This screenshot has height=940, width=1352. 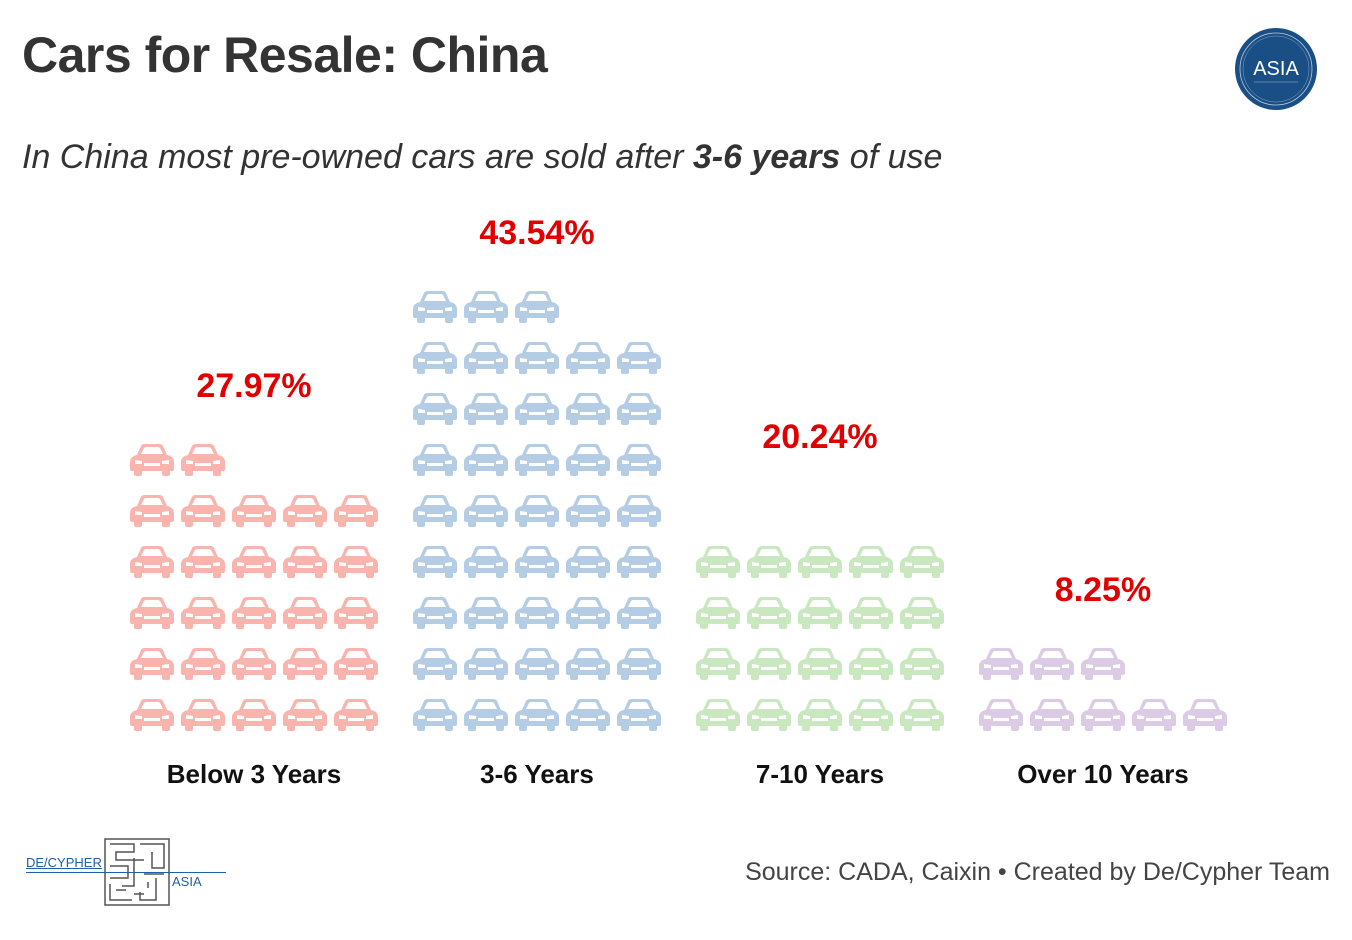 What do you see at coordinates (819, 437) in the screenshot?
I see `value-label: 20.24%` at bounding box center [819, 437].